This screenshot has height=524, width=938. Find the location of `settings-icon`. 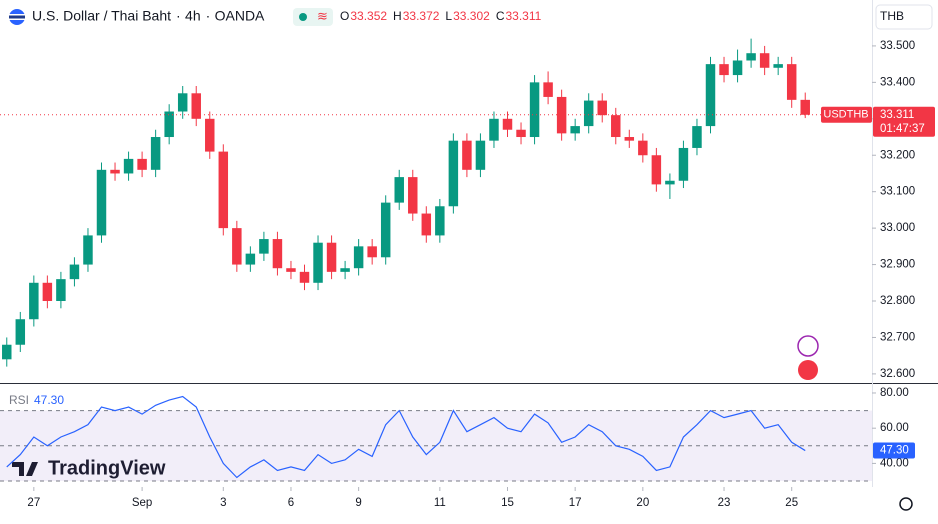

settings-icon is located at coordinates (906, 504).